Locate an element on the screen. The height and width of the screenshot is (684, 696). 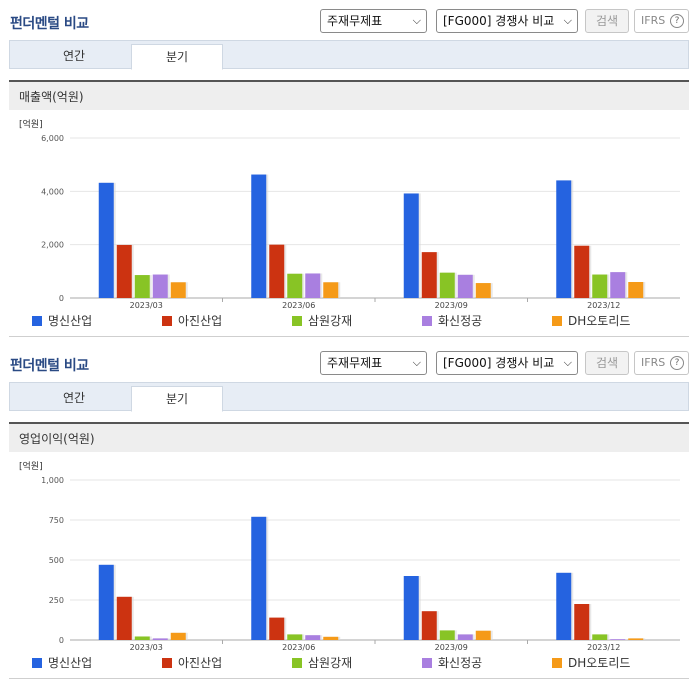
period-tabs: 연간 분기 is located at coordinates (349, 397).